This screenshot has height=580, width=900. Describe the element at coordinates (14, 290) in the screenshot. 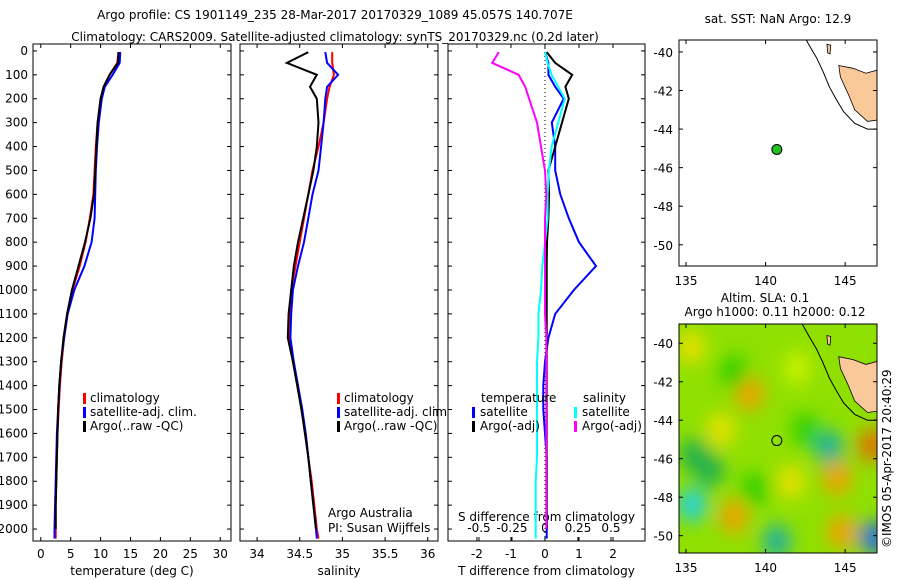

I see `y-tick-label: 1000` at that location.